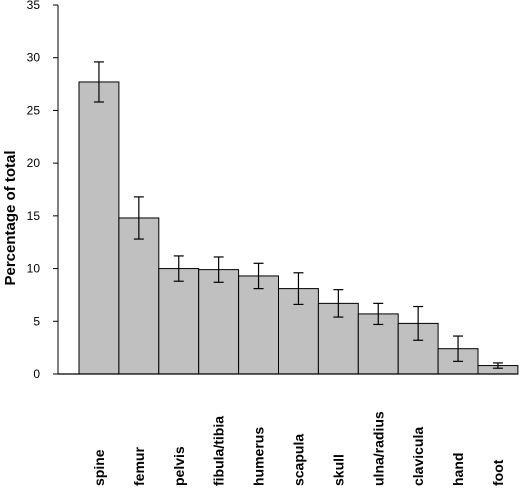  Describe the element at coordinates (34, 58) in the screenshot. I see `y-tick-label: 30` at that location.